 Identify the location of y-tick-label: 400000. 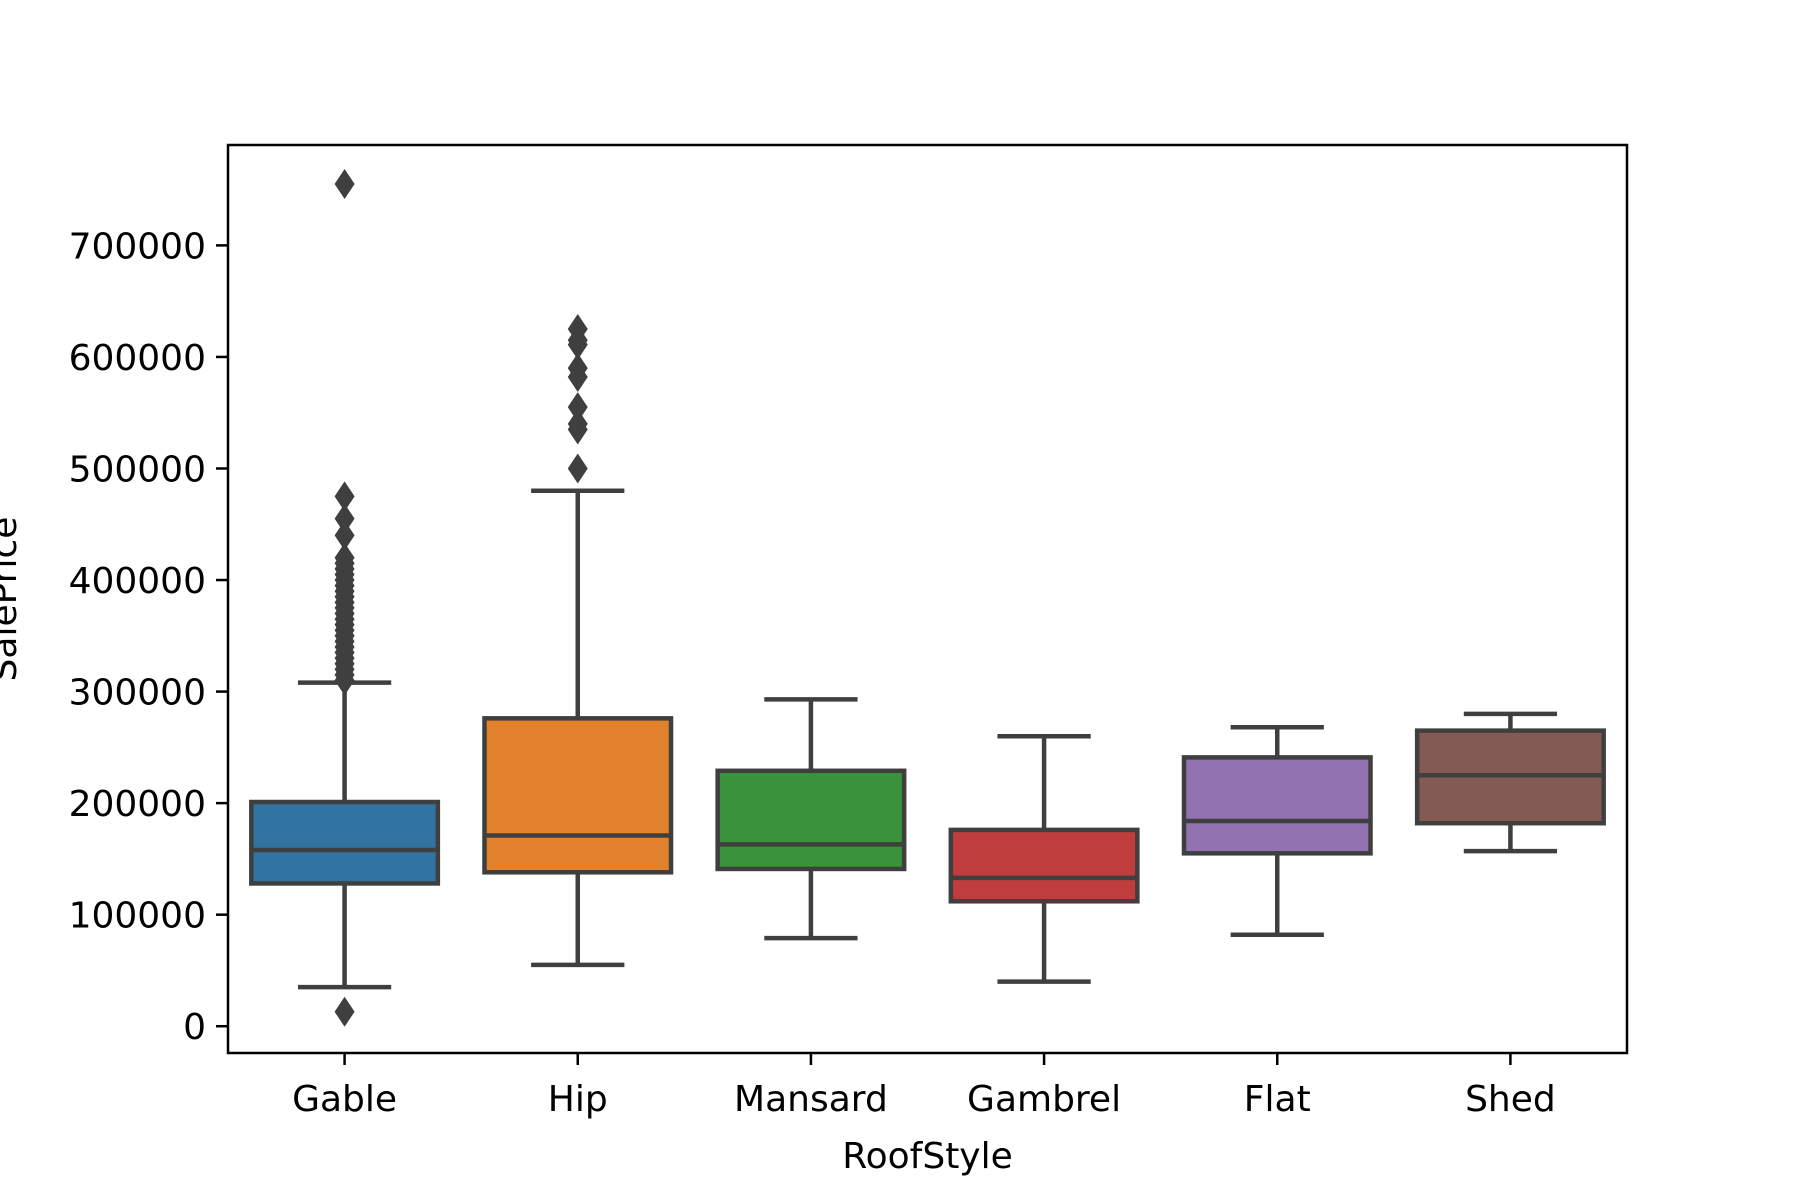
(137, 581).